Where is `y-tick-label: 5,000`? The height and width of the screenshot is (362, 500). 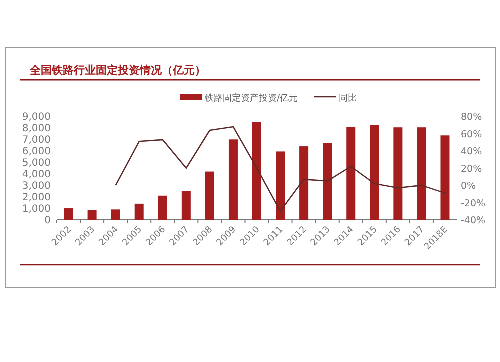
y-tick-label: 5,000 is located at coordinates (36, 164).